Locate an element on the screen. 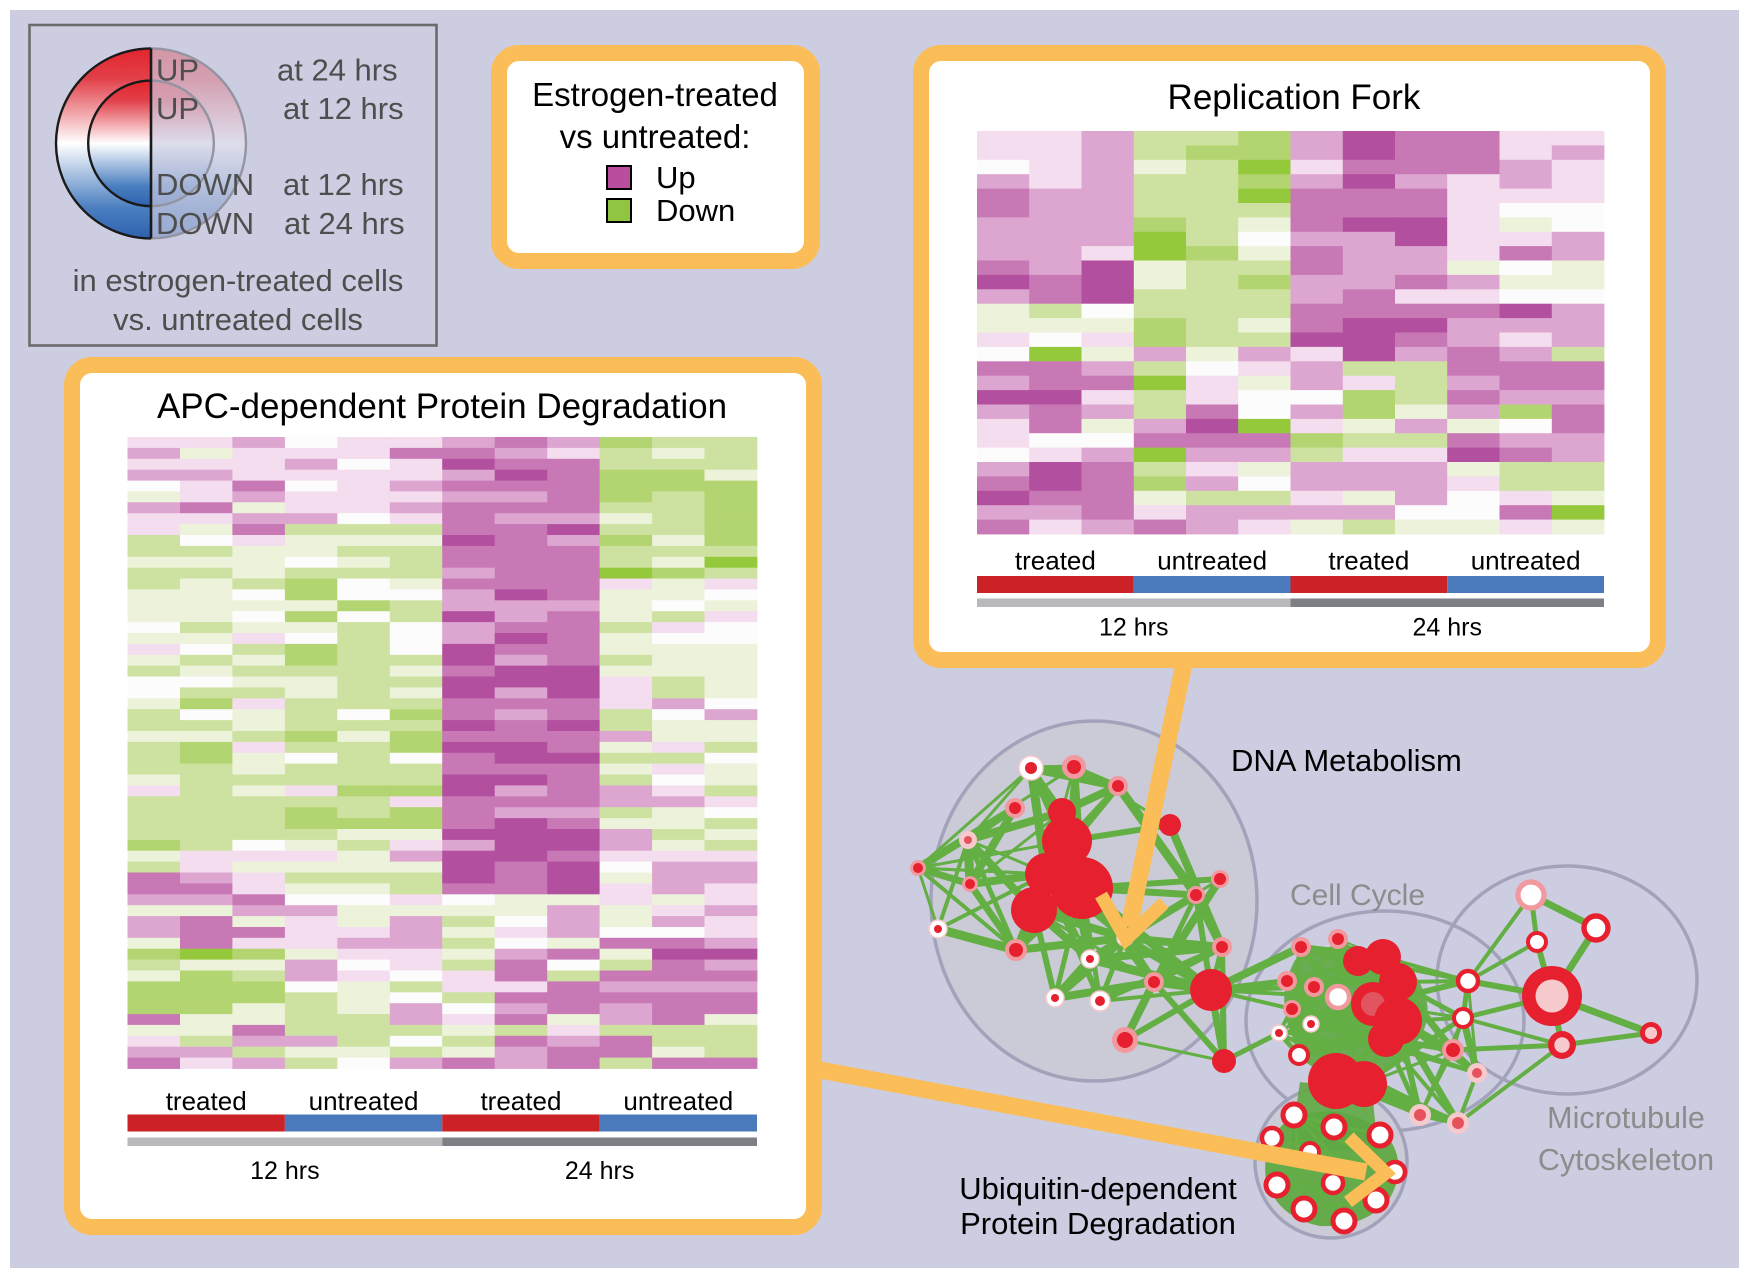 This screenshot has width=1750, height=1279. svg-text: Cell Cycle is located at coordinates (1357, 895).